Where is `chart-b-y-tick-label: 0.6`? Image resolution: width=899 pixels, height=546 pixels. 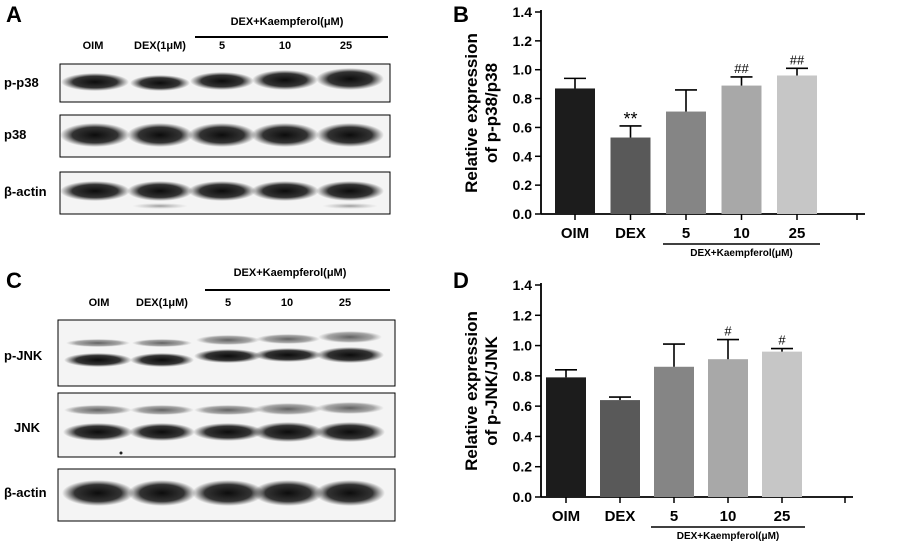
chart-b-y-tick-label: 0.6 is located at coordinates (523, 127).